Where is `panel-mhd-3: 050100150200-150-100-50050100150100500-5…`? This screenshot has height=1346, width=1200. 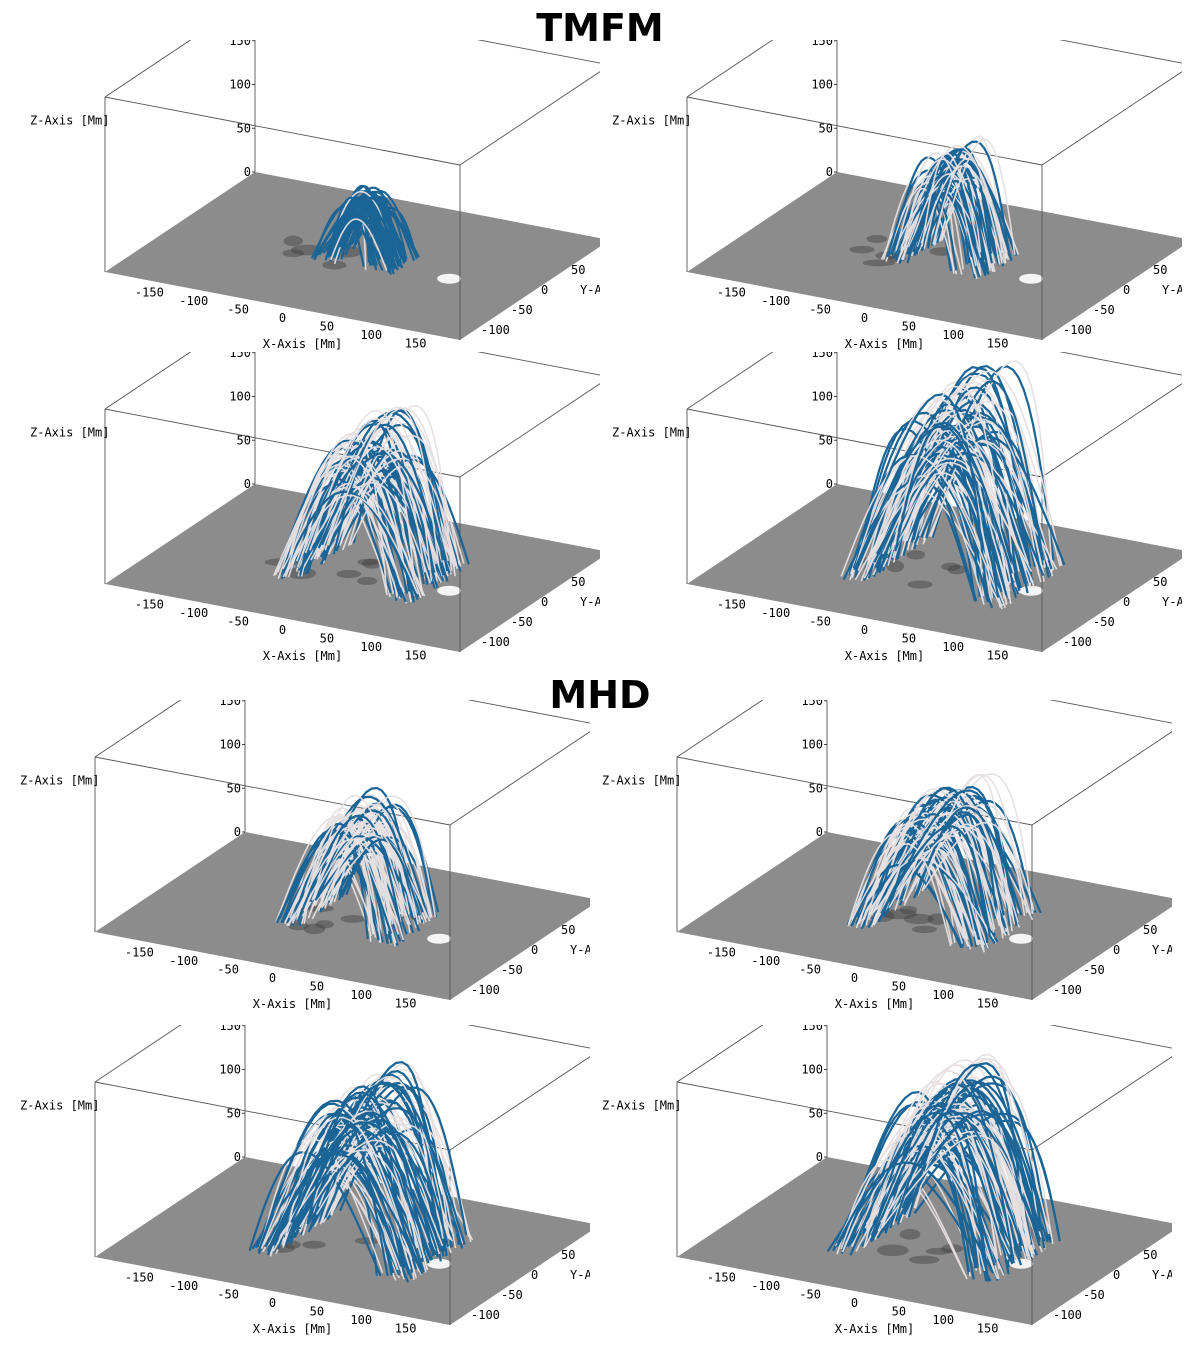
panel-mhd-3: 050100150200-150-100-50050100150100500-5… is located at coordinates (295, 1185).